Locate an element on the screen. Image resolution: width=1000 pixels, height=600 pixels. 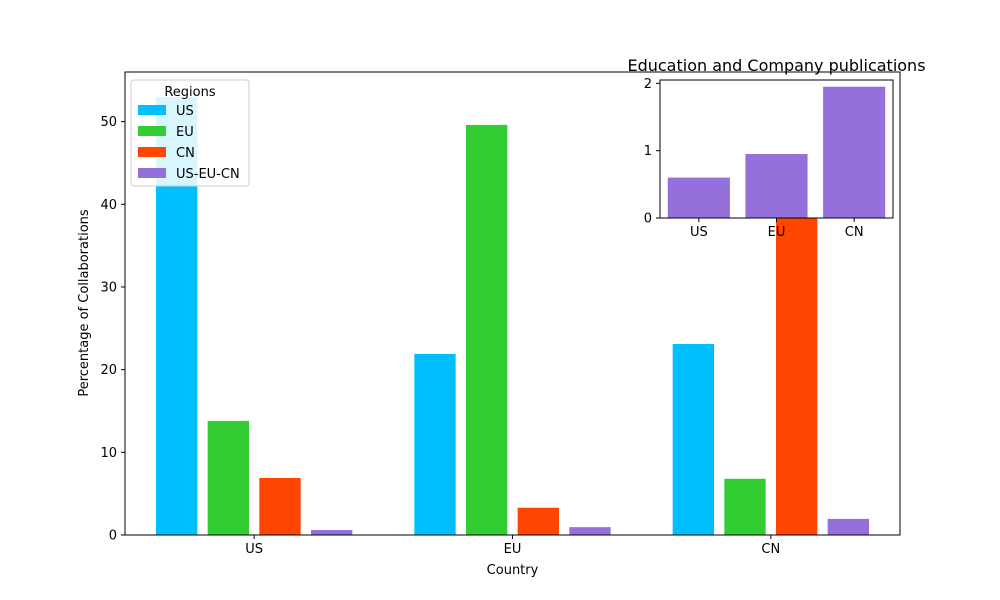
legend-label-us: US is located at coordinates (185, 111).